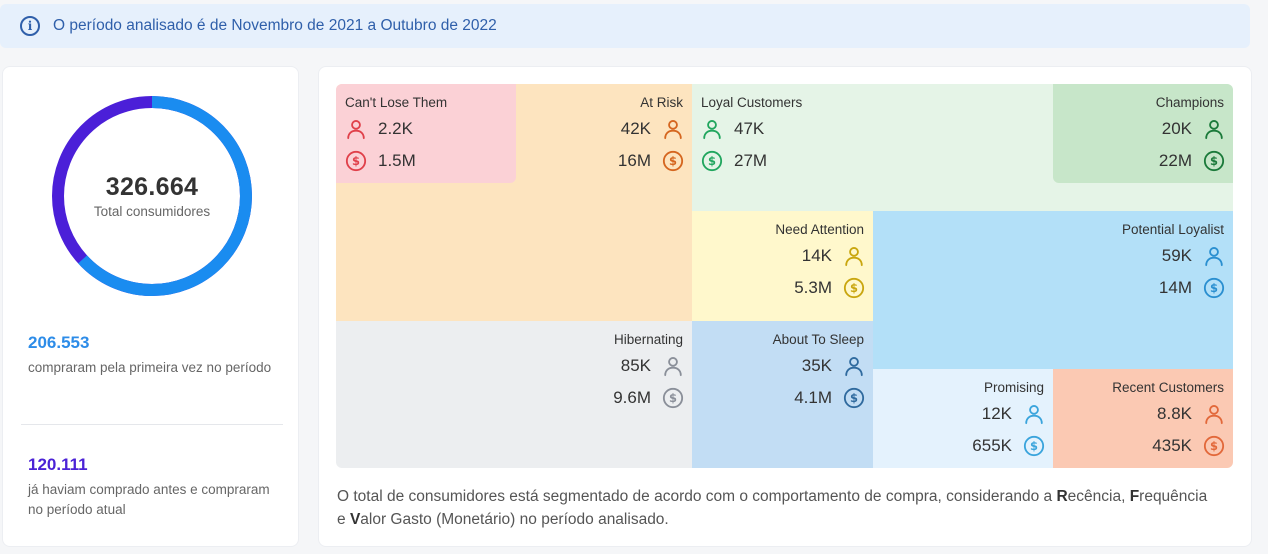 Image resolution: width=1268 pixels, height=554 pixels. What do you see at coordinates (772, 508) in the screenshot?
I see `frequency-text: requência e` at bounding box center [772, 508].